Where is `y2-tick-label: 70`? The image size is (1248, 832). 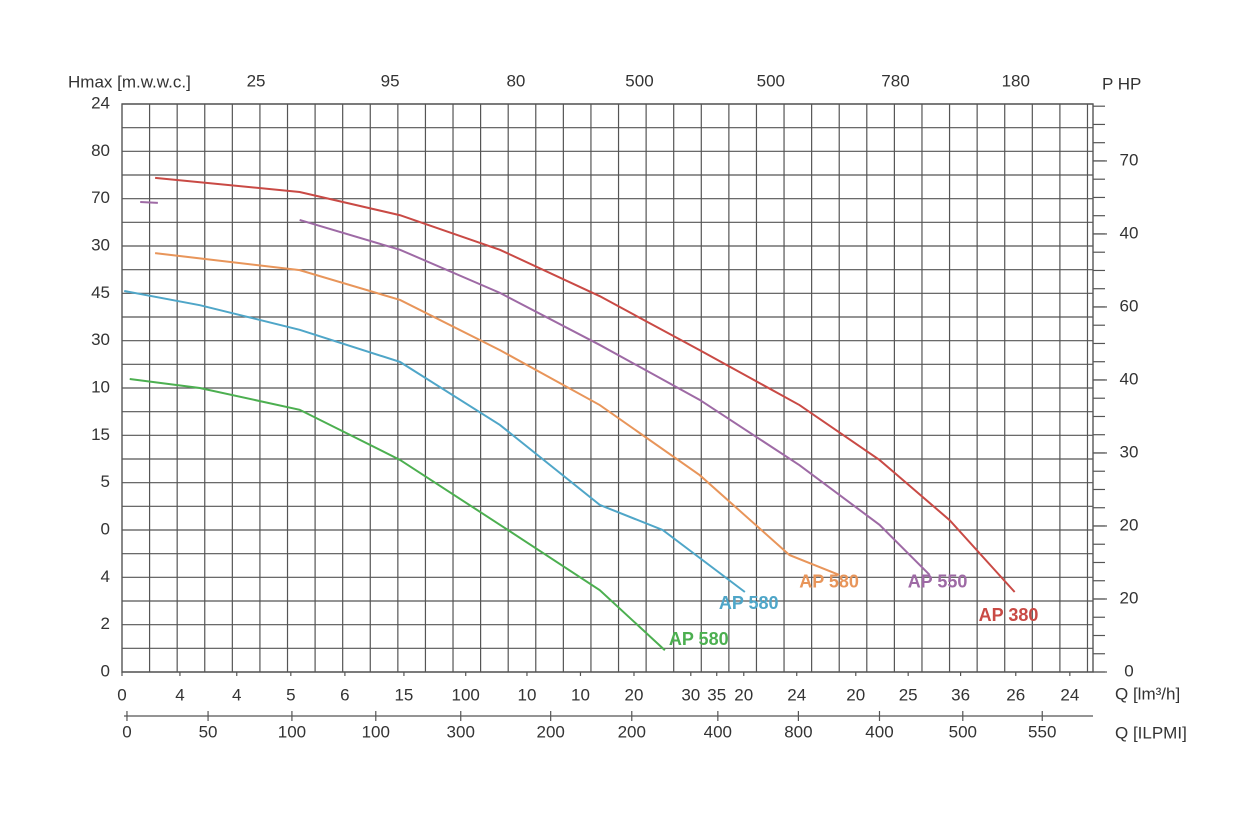
y2-tick-label: 70 is located at coordinates (1129, 159).